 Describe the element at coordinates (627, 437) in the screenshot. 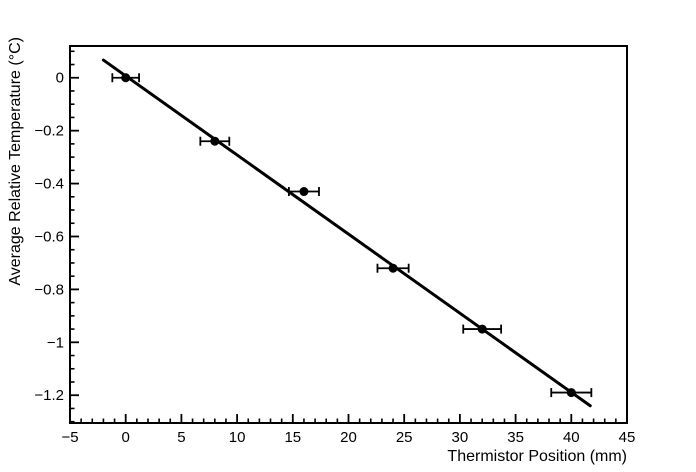

I see `x-tick-label: 45` at that location.